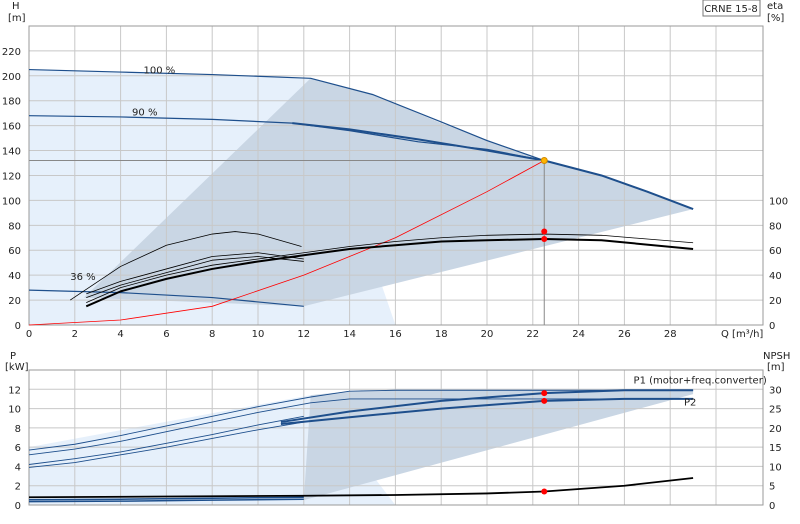 This screenshot has height=524, width=800. Describe the element at coordinates (11, 77) in the screenshot. I see `head-y-tick-label: 200` at that location.